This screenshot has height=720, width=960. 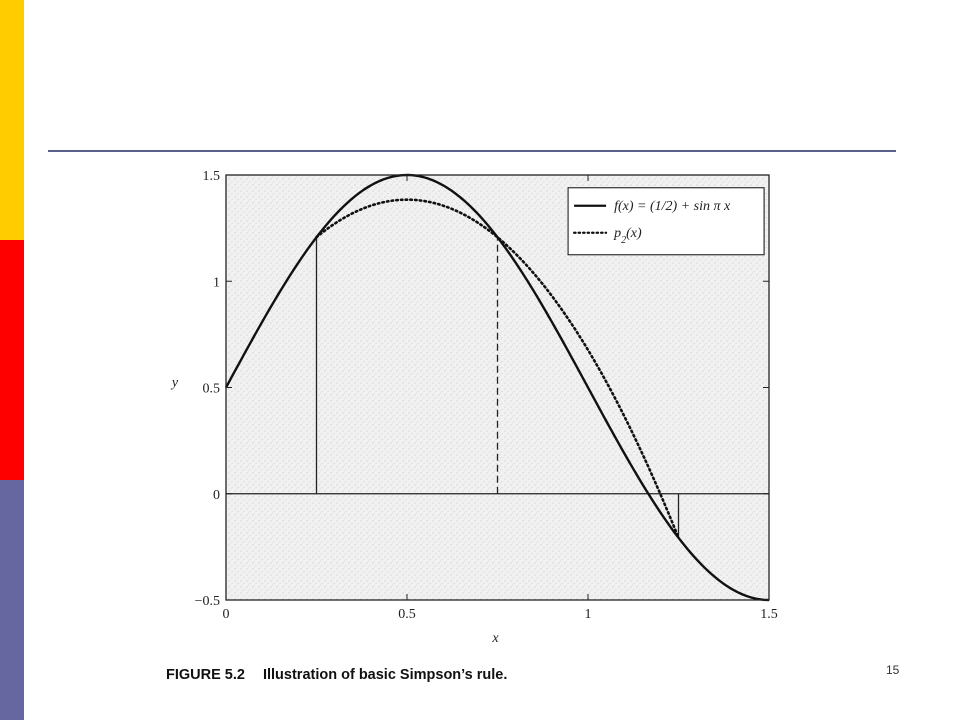 What do you see at coordinates (174, 383) in the screenshot?
I see `y-axis-label: y` at bounding box center [174, 383].